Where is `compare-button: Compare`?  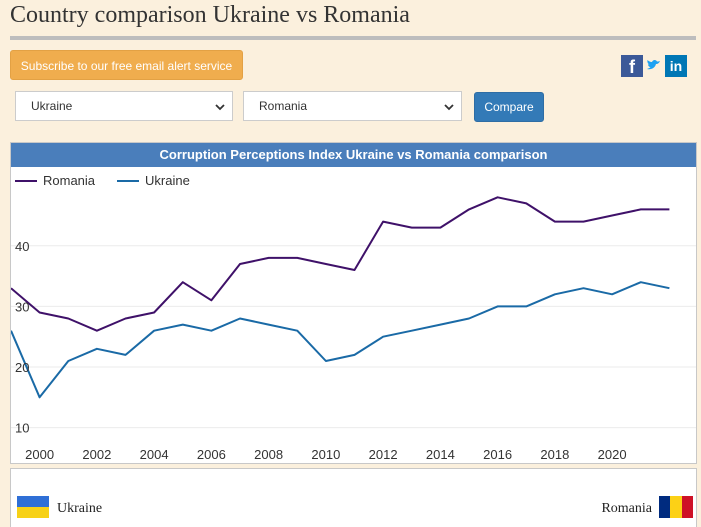 compare-button: Compare is located at coordinates (509, 107).